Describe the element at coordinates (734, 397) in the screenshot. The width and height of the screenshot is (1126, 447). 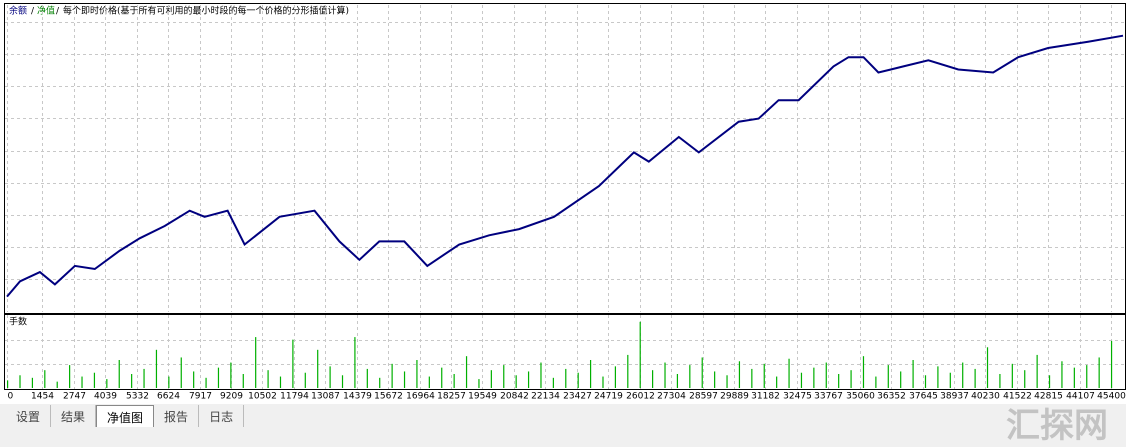
I see `x-tick-label: 29889` at that location.